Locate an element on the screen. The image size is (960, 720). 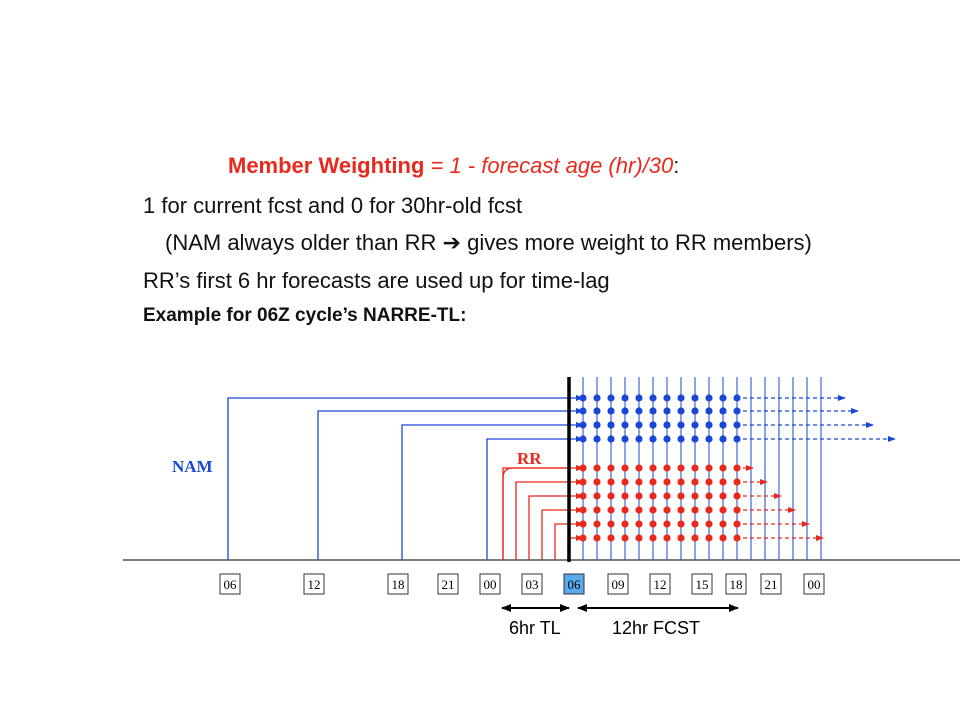
time-label: 15 is located at coordinates (702, 584).